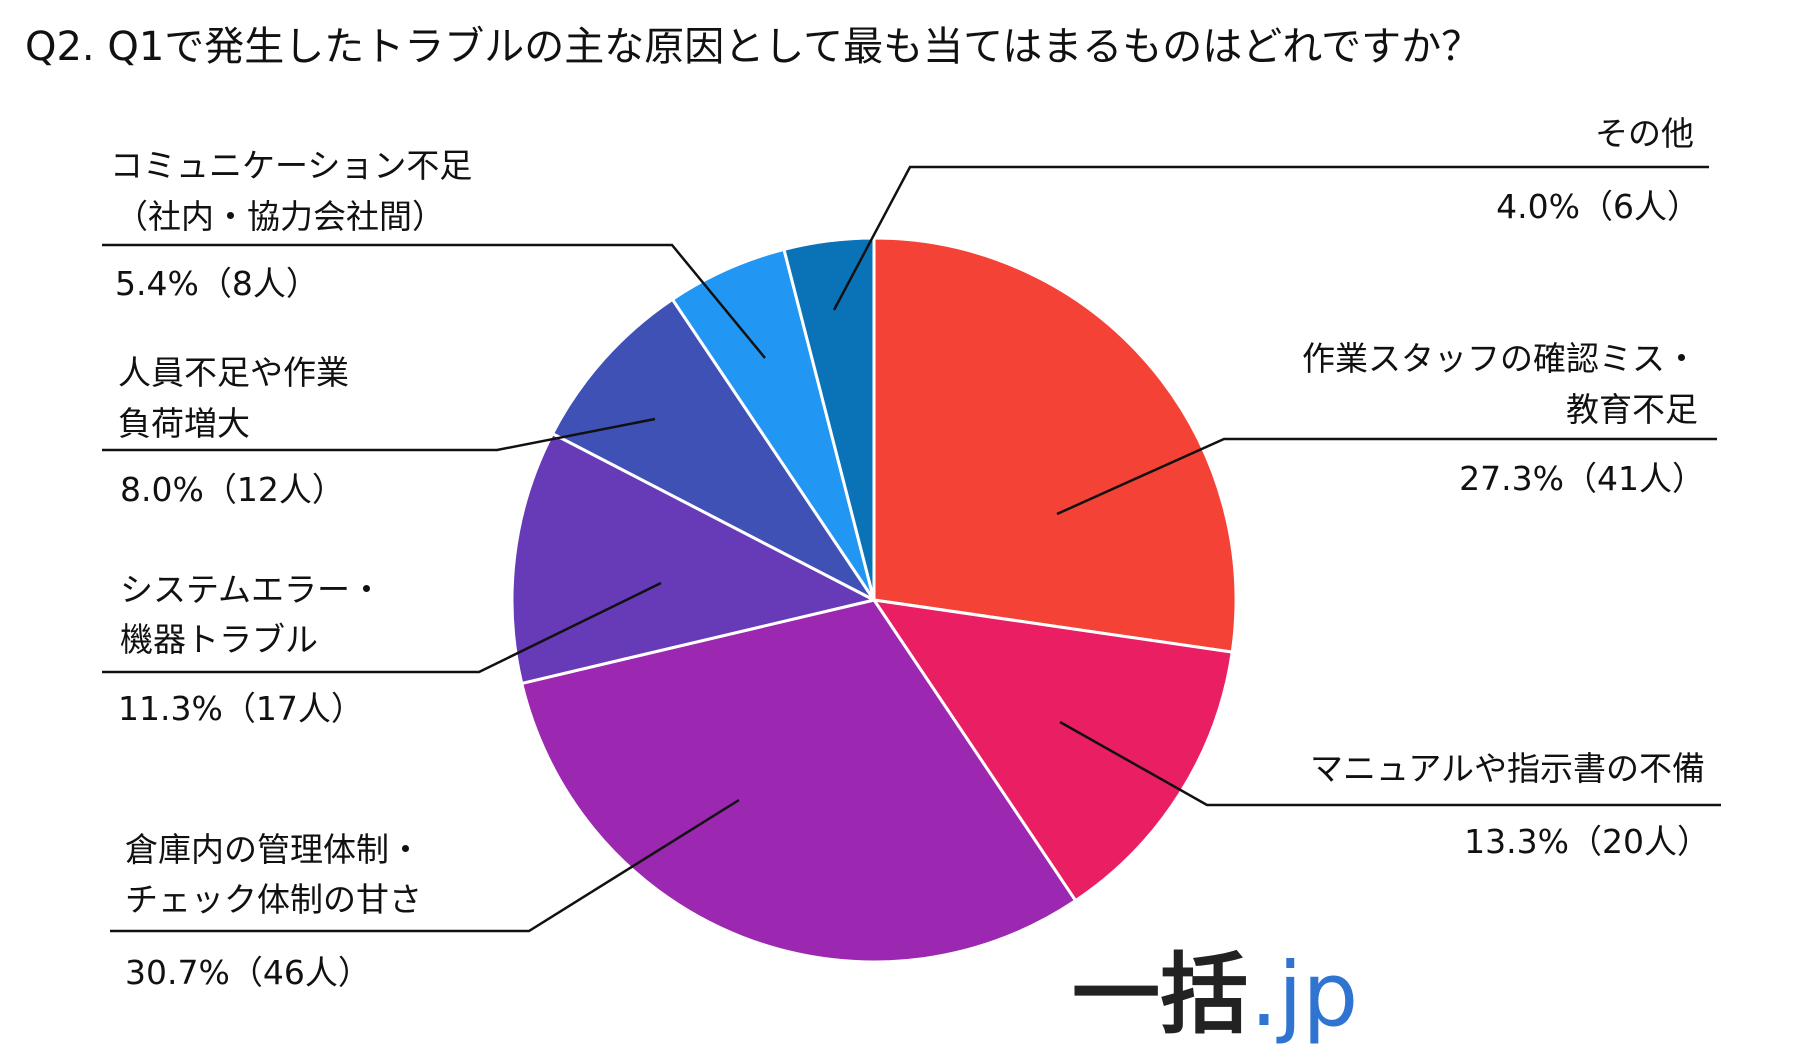  Describe the element at coordinates (1644, 133) in the screenshot. I see `slice-label-6-line-1: その他` at that location.